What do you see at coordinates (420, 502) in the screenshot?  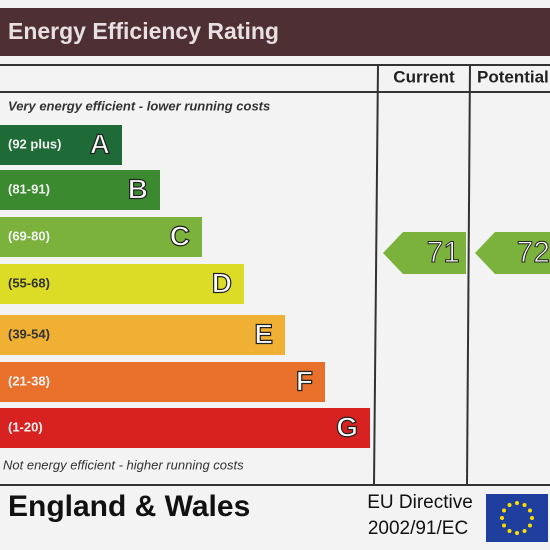 I see `directive: EU Directive` at bounding box center [420, 502].